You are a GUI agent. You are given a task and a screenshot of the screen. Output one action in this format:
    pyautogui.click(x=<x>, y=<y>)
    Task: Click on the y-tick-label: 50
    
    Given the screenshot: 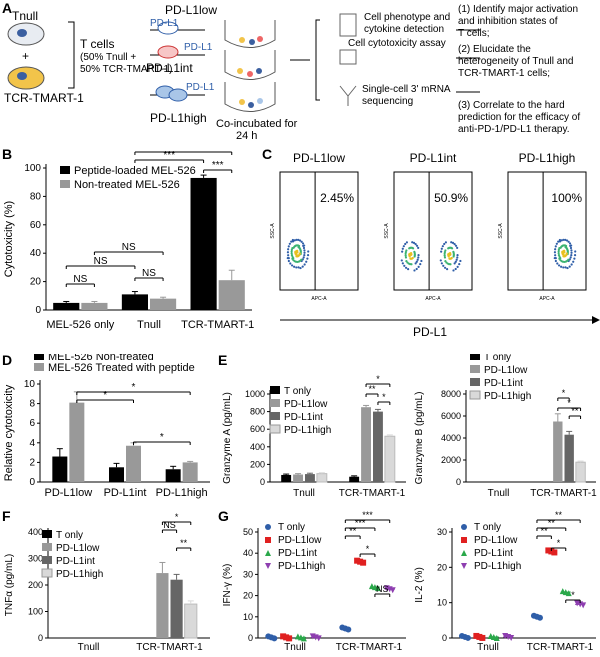 What is the action you would take?
    pyautogui.click(x=248, y=532)
    